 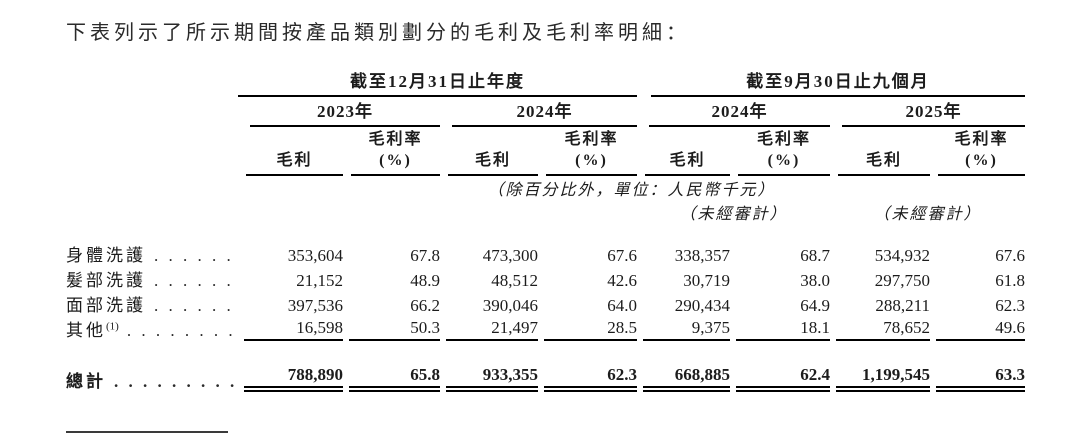 I want to click on total-row-label: 總計, so click(x=86, y=381).